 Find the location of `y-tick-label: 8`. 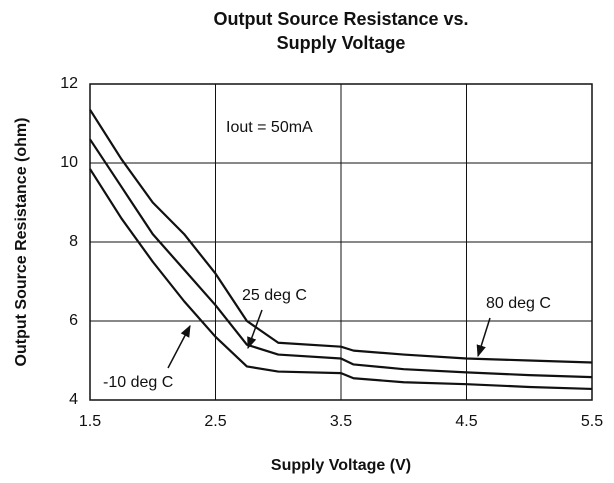

y-tick-label: 8 is located at coordinates (73, 241).